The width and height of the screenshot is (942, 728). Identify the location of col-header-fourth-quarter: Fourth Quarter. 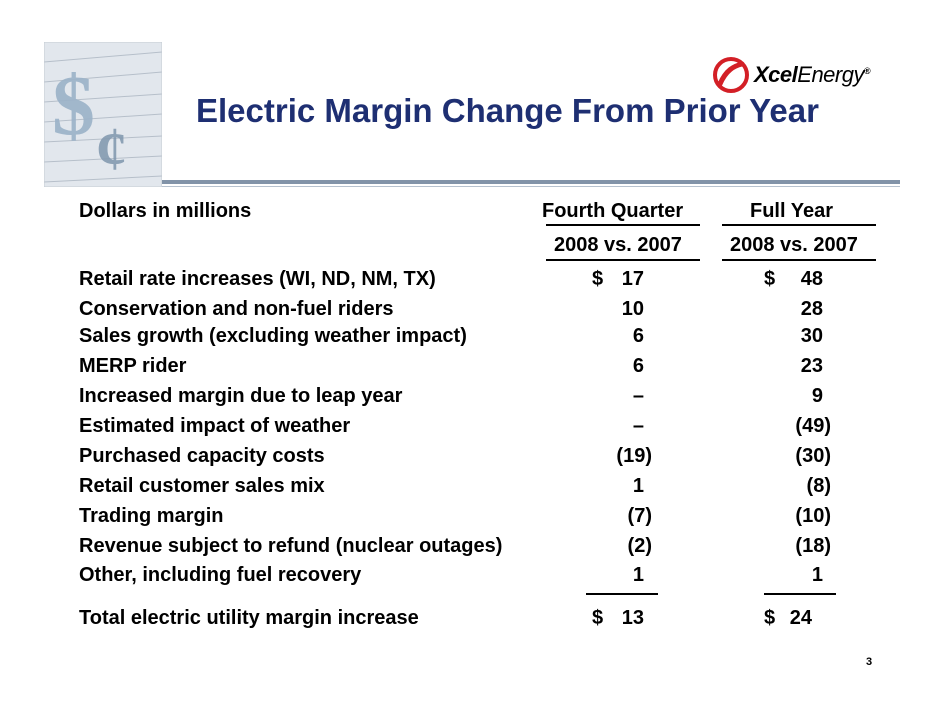
(613, 211).